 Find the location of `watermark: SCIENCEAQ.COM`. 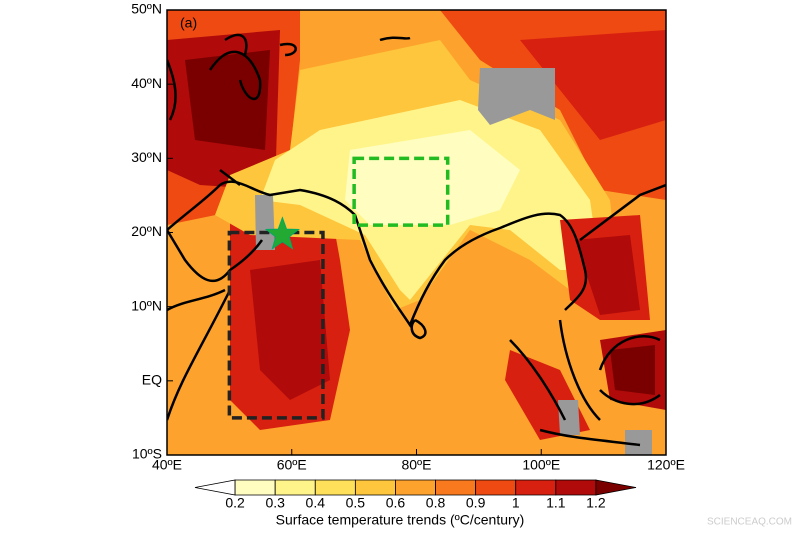

watermark: SCIENCEAQ.COM is located at coordinates (749, 522).